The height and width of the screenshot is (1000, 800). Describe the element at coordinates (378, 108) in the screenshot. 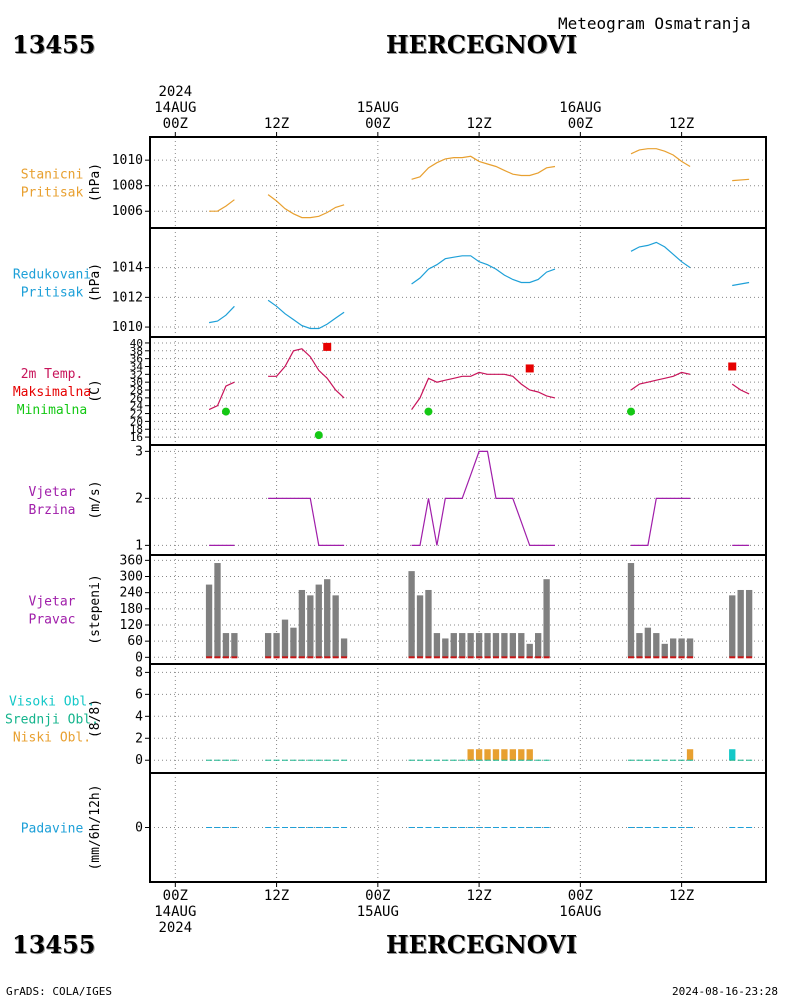

I see `x-tick-label-top: 15AUG` at that location.